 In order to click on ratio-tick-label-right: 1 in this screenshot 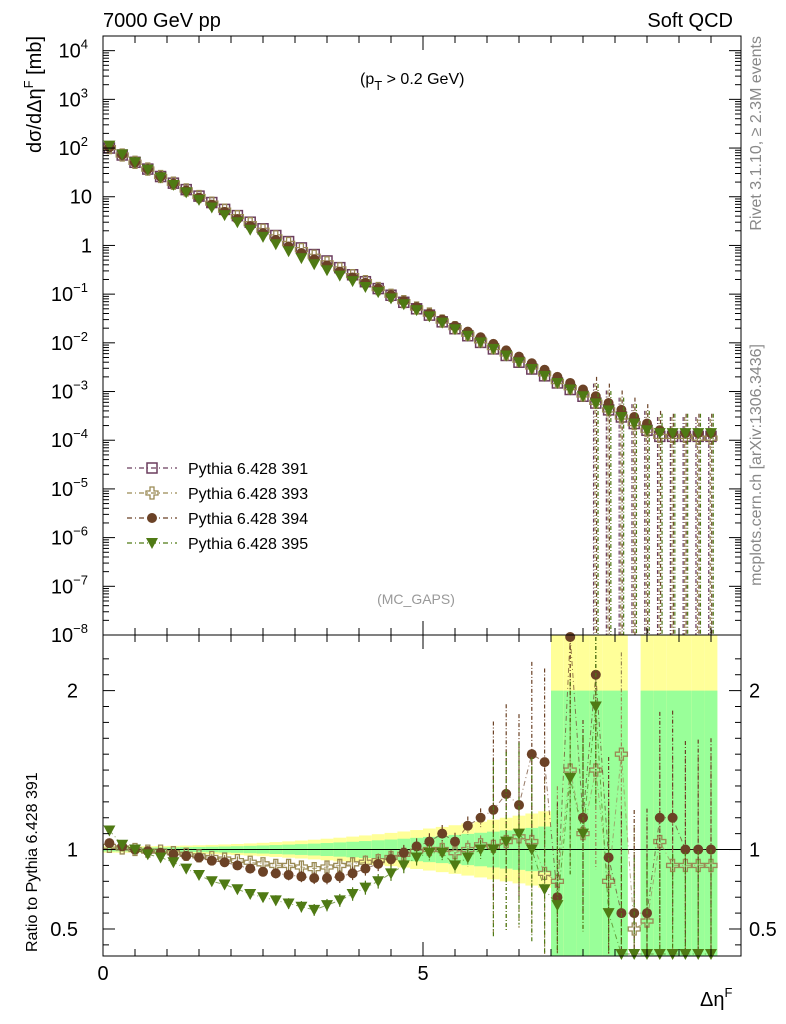, I will do `click(754, 851)`.